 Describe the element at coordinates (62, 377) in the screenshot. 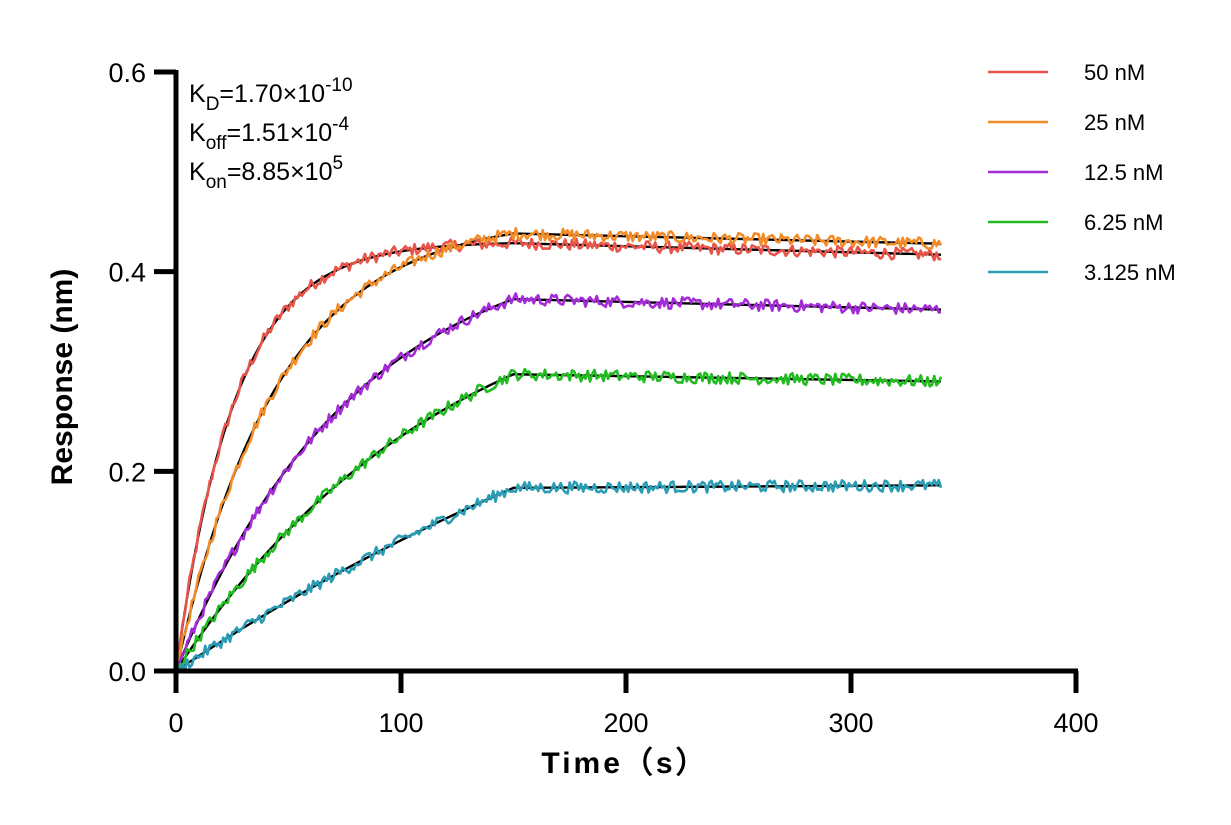

I see `y-axis-title: Response (nm)` at that location.